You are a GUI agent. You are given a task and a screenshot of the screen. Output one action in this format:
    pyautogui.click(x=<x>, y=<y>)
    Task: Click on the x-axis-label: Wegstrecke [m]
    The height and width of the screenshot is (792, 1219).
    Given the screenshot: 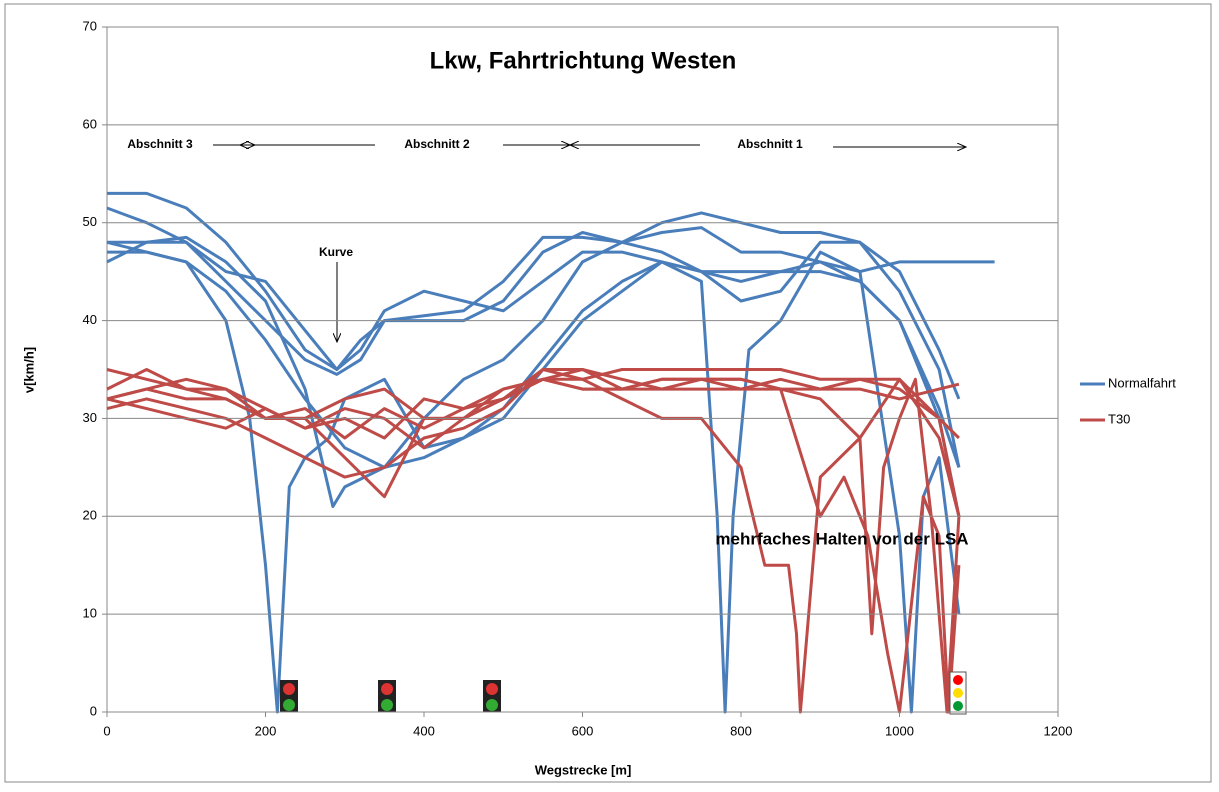 What is the action you would take?
    pyautogui.click(x=583, y=769)
    